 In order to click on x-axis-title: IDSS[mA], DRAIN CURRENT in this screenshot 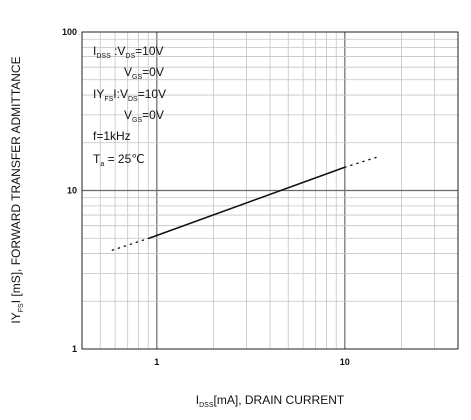, I will do `click(270, 401)`.